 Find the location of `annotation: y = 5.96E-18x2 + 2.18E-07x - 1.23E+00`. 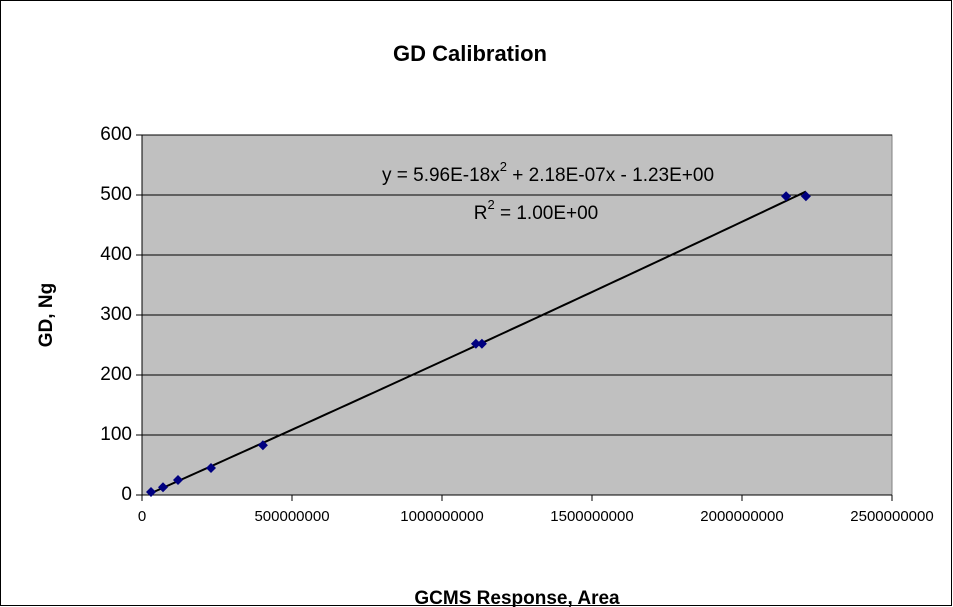

annotation: y = 5.96E-18x2 + 2.18E-07x - 1.23E+00 is located at coordinates (548, 172).